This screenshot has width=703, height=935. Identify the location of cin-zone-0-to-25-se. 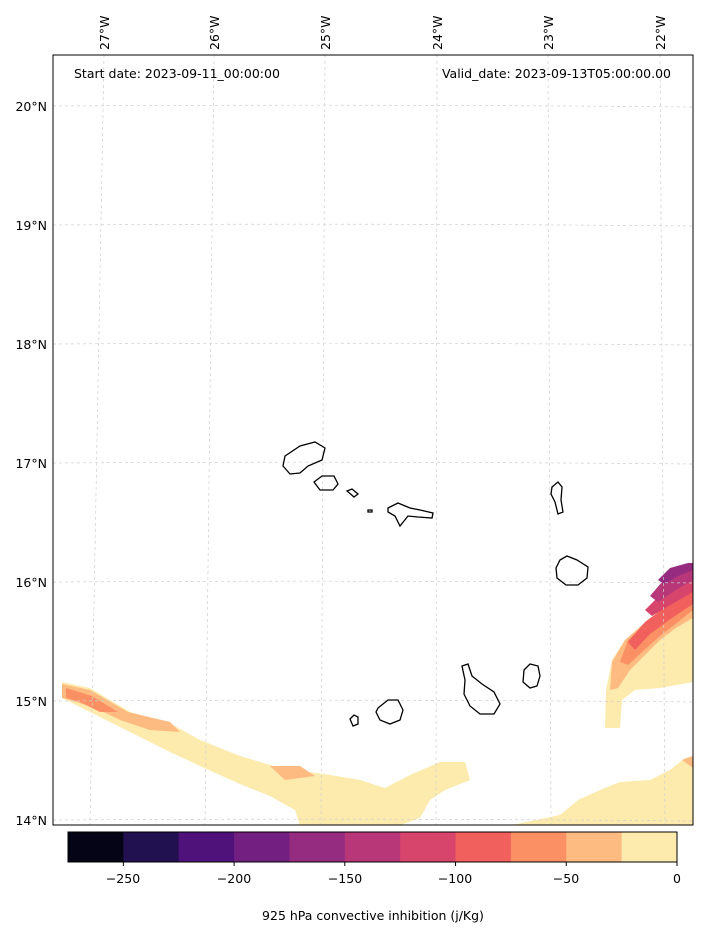
(602, 790).